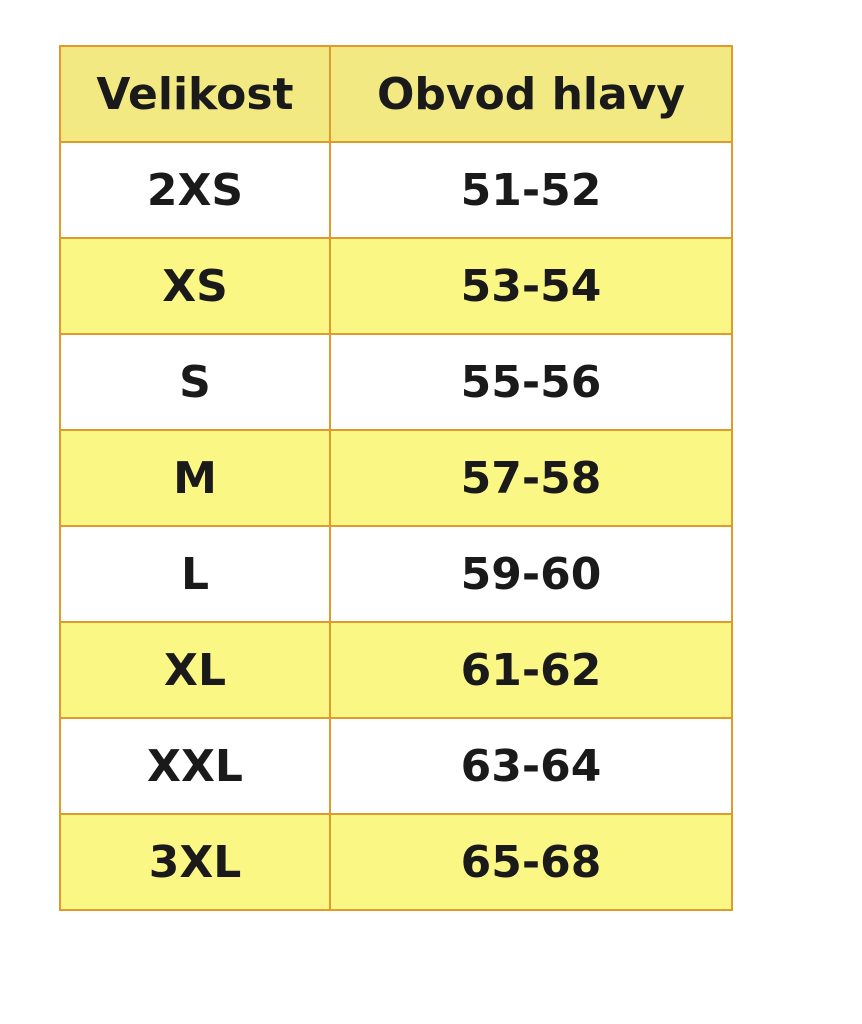 The image size is (862, 1024). What do you see at coordinates (195, 766) in the screenshot?
I see `table-cell: XXL` at bounding box center [195, 766].